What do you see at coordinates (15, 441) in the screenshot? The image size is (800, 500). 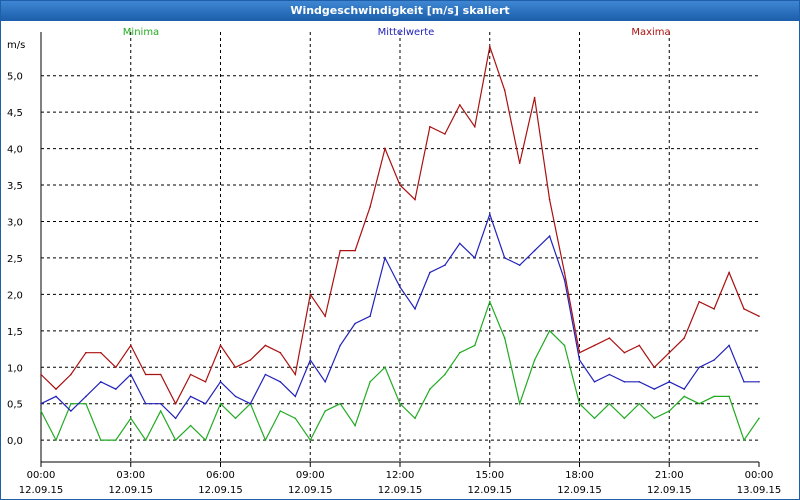 I see `y-tick-label: 0,0` at bounding box center [15, 441].